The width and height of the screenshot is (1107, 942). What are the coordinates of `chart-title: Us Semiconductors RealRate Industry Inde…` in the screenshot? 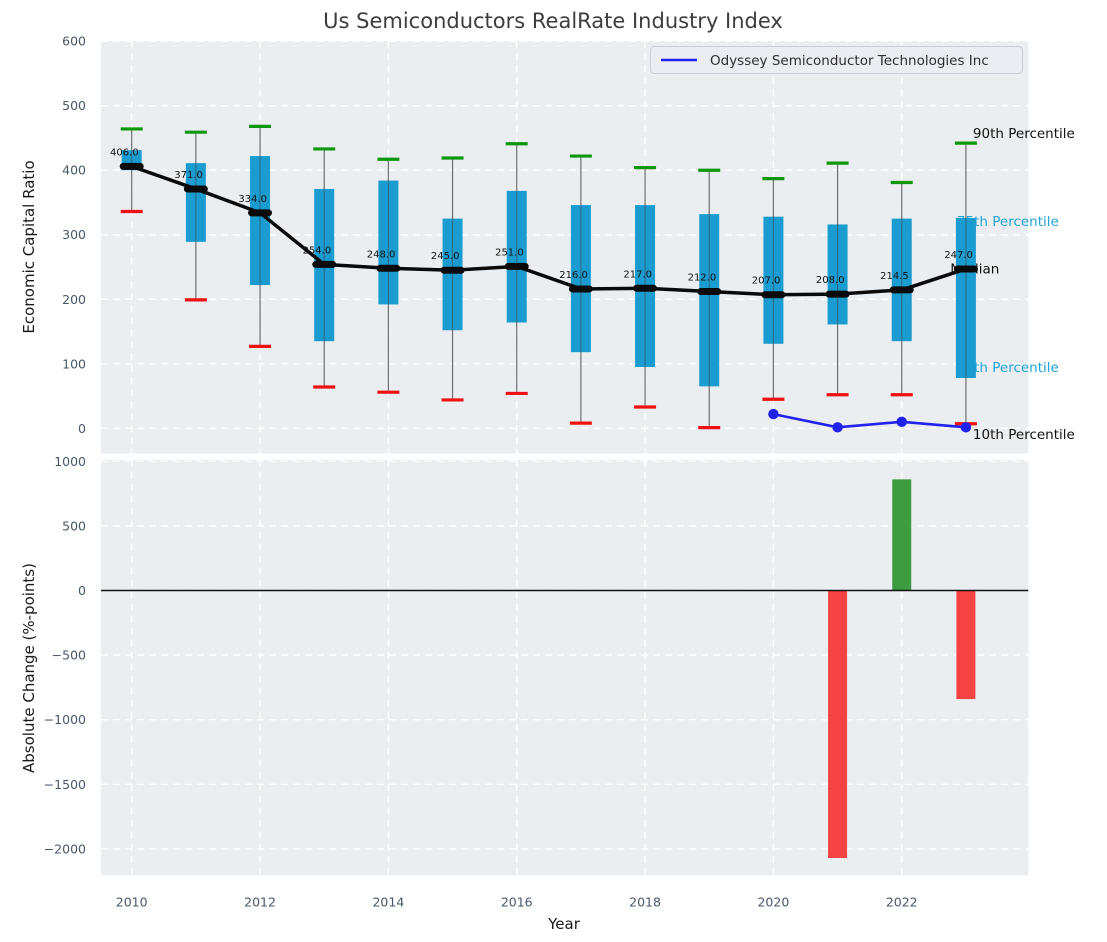 It's located at (553, 21).